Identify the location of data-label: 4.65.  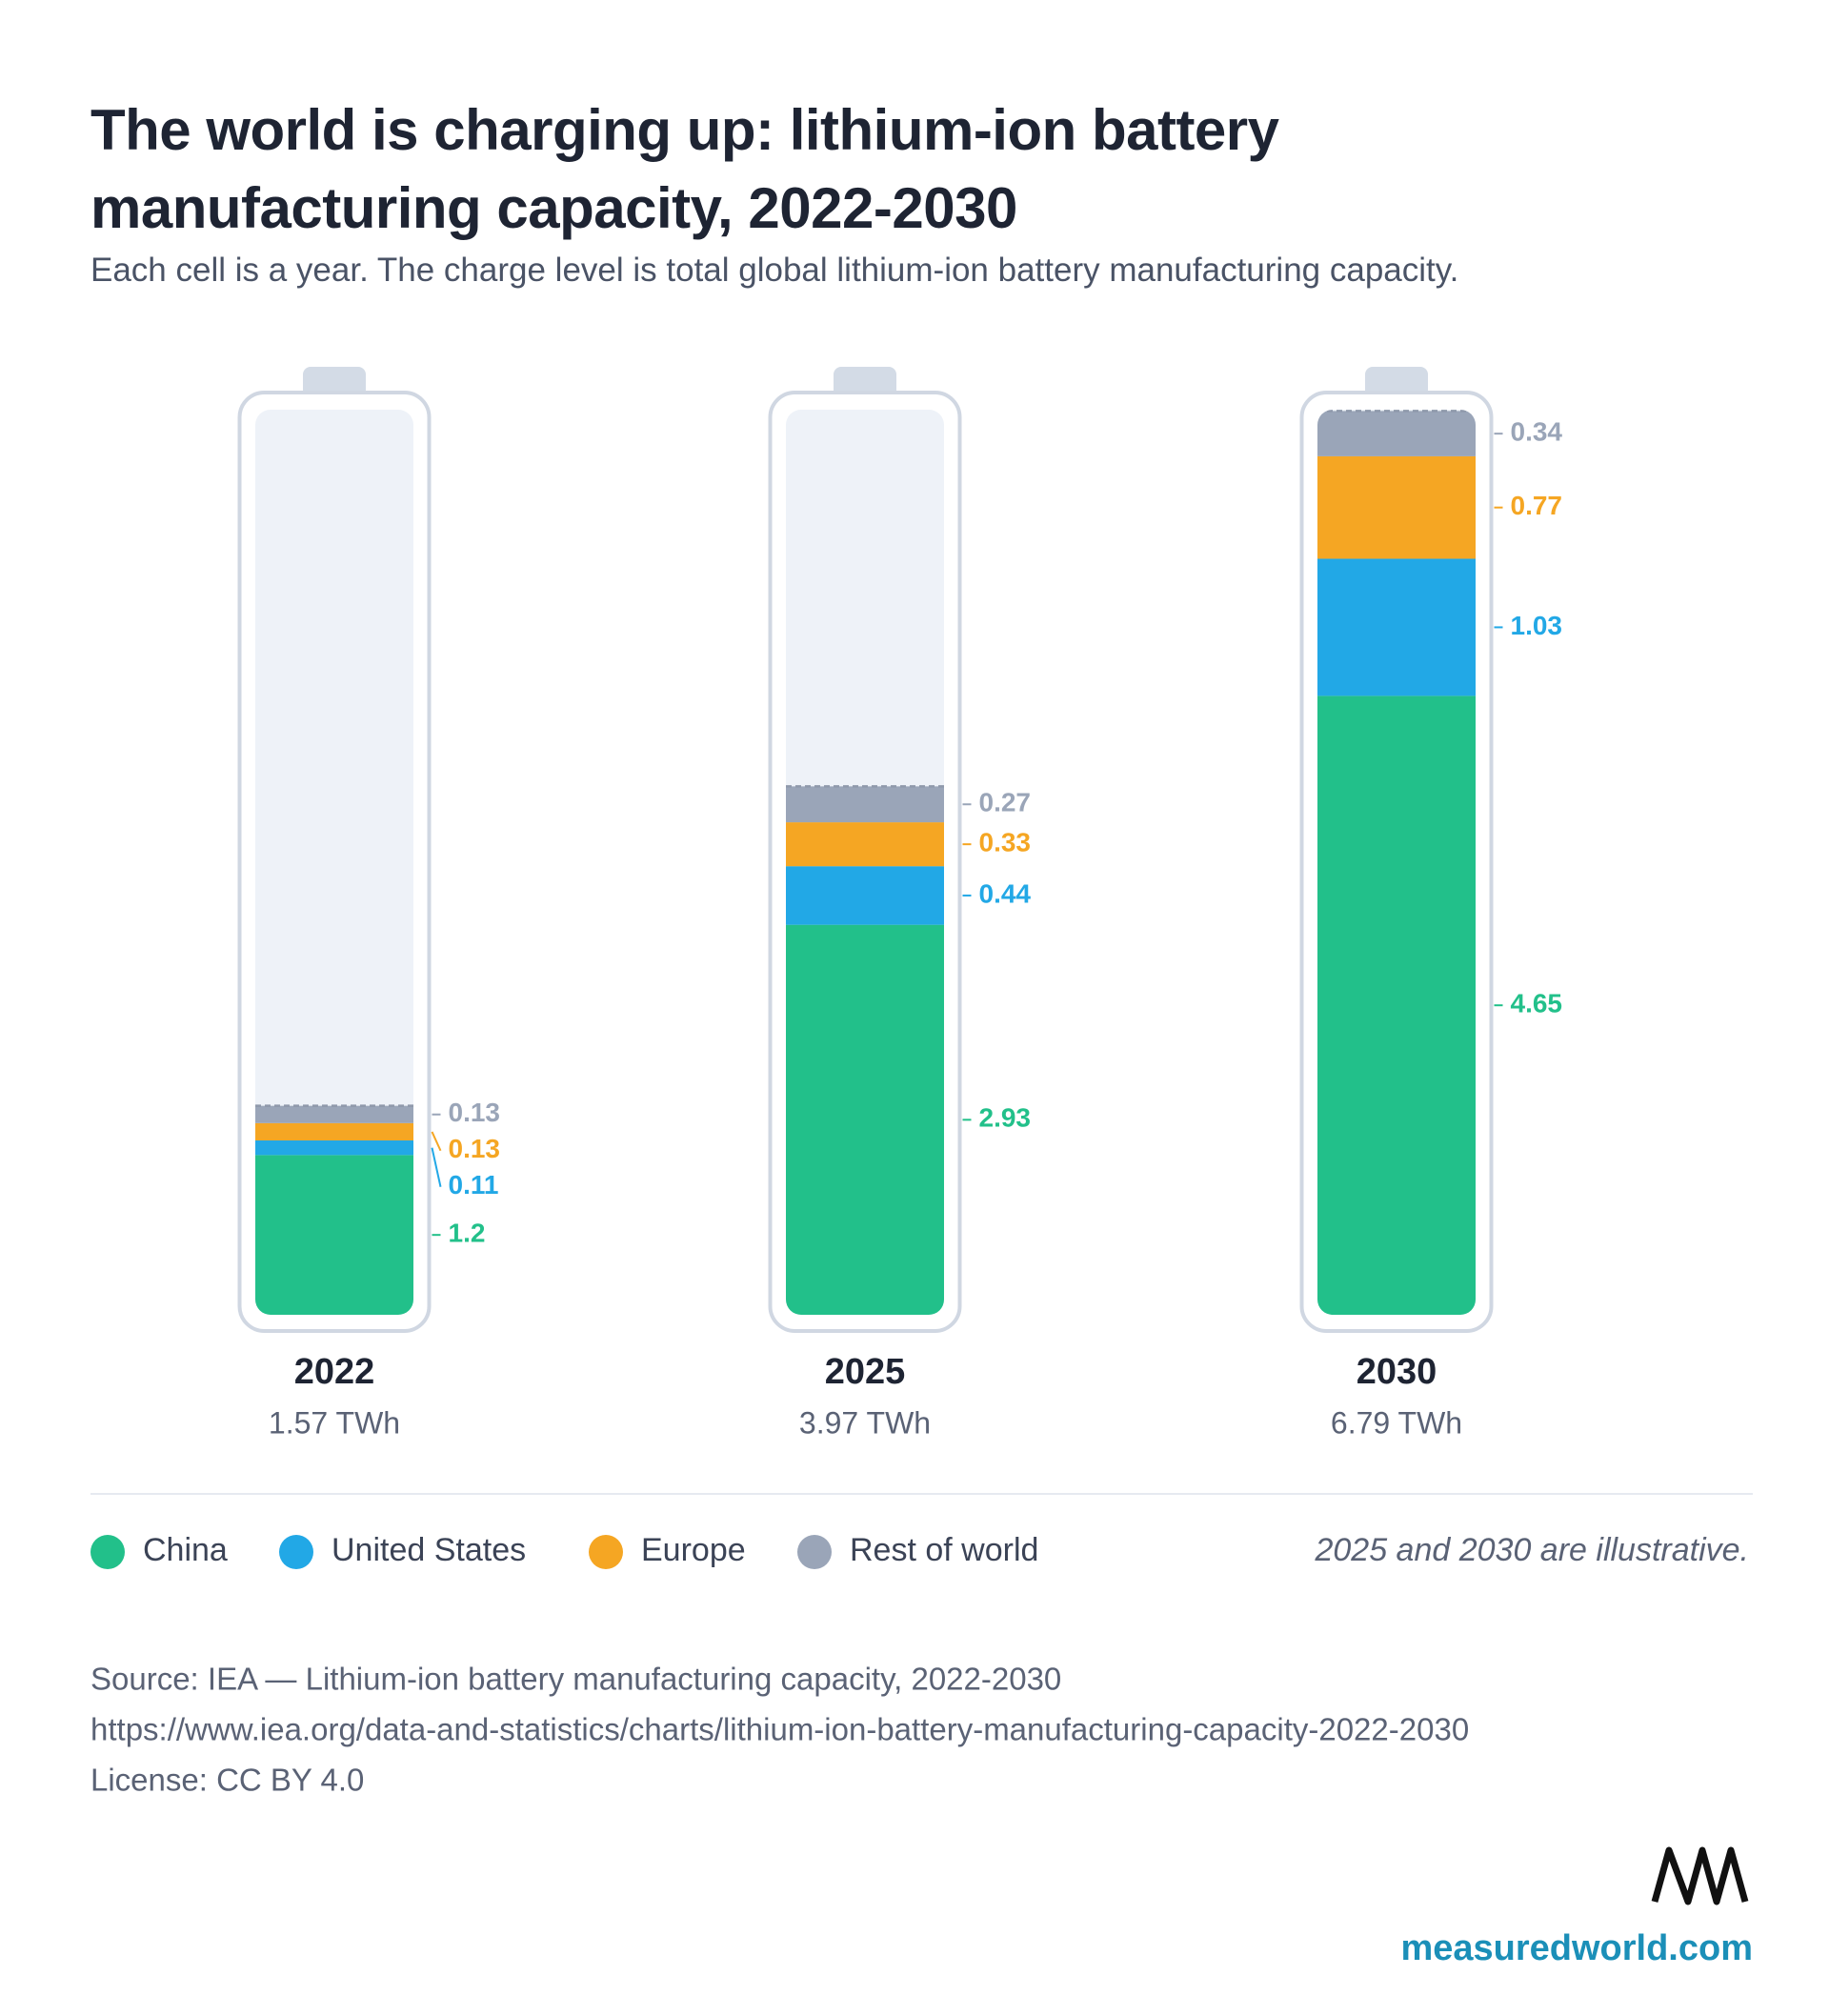
(1537, 1003).